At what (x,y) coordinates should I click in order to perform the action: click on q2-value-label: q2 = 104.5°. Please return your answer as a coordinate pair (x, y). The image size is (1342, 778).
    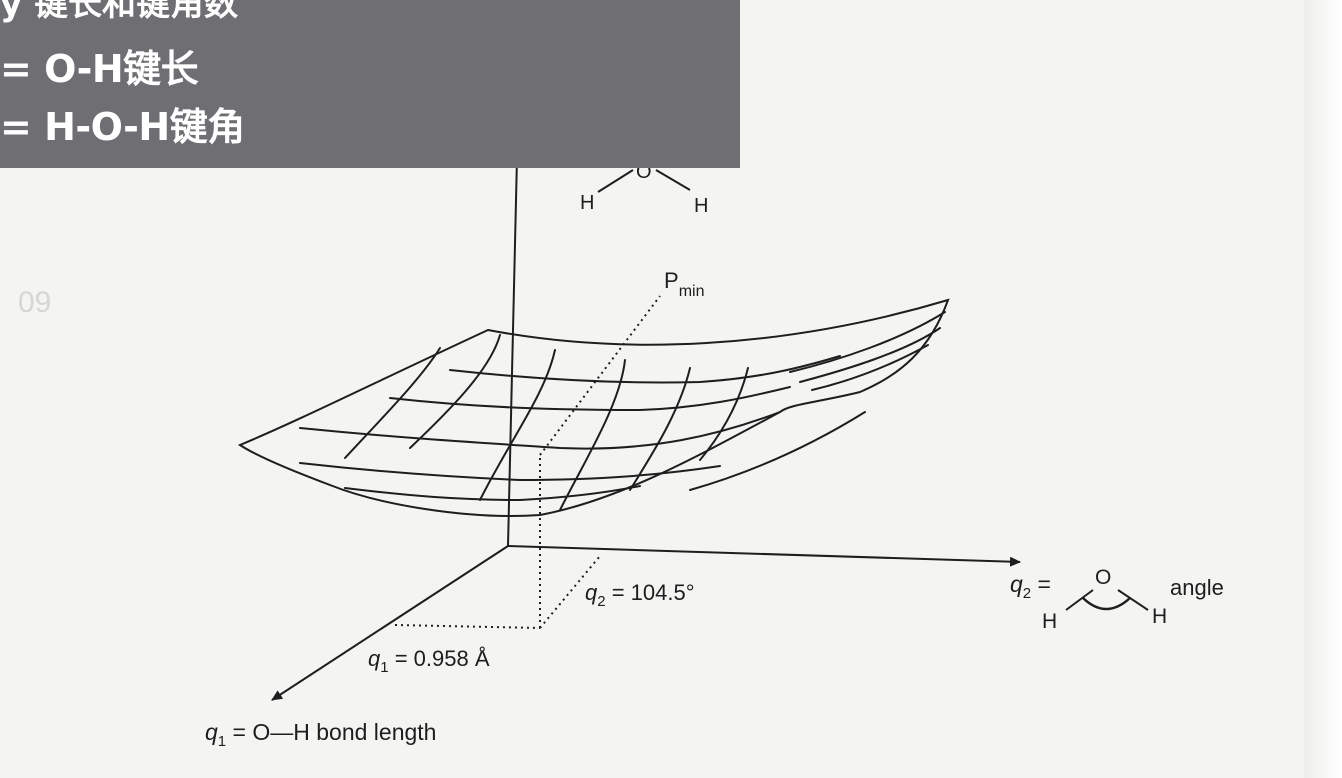
    Looking at the image, I should click on (640, 595).